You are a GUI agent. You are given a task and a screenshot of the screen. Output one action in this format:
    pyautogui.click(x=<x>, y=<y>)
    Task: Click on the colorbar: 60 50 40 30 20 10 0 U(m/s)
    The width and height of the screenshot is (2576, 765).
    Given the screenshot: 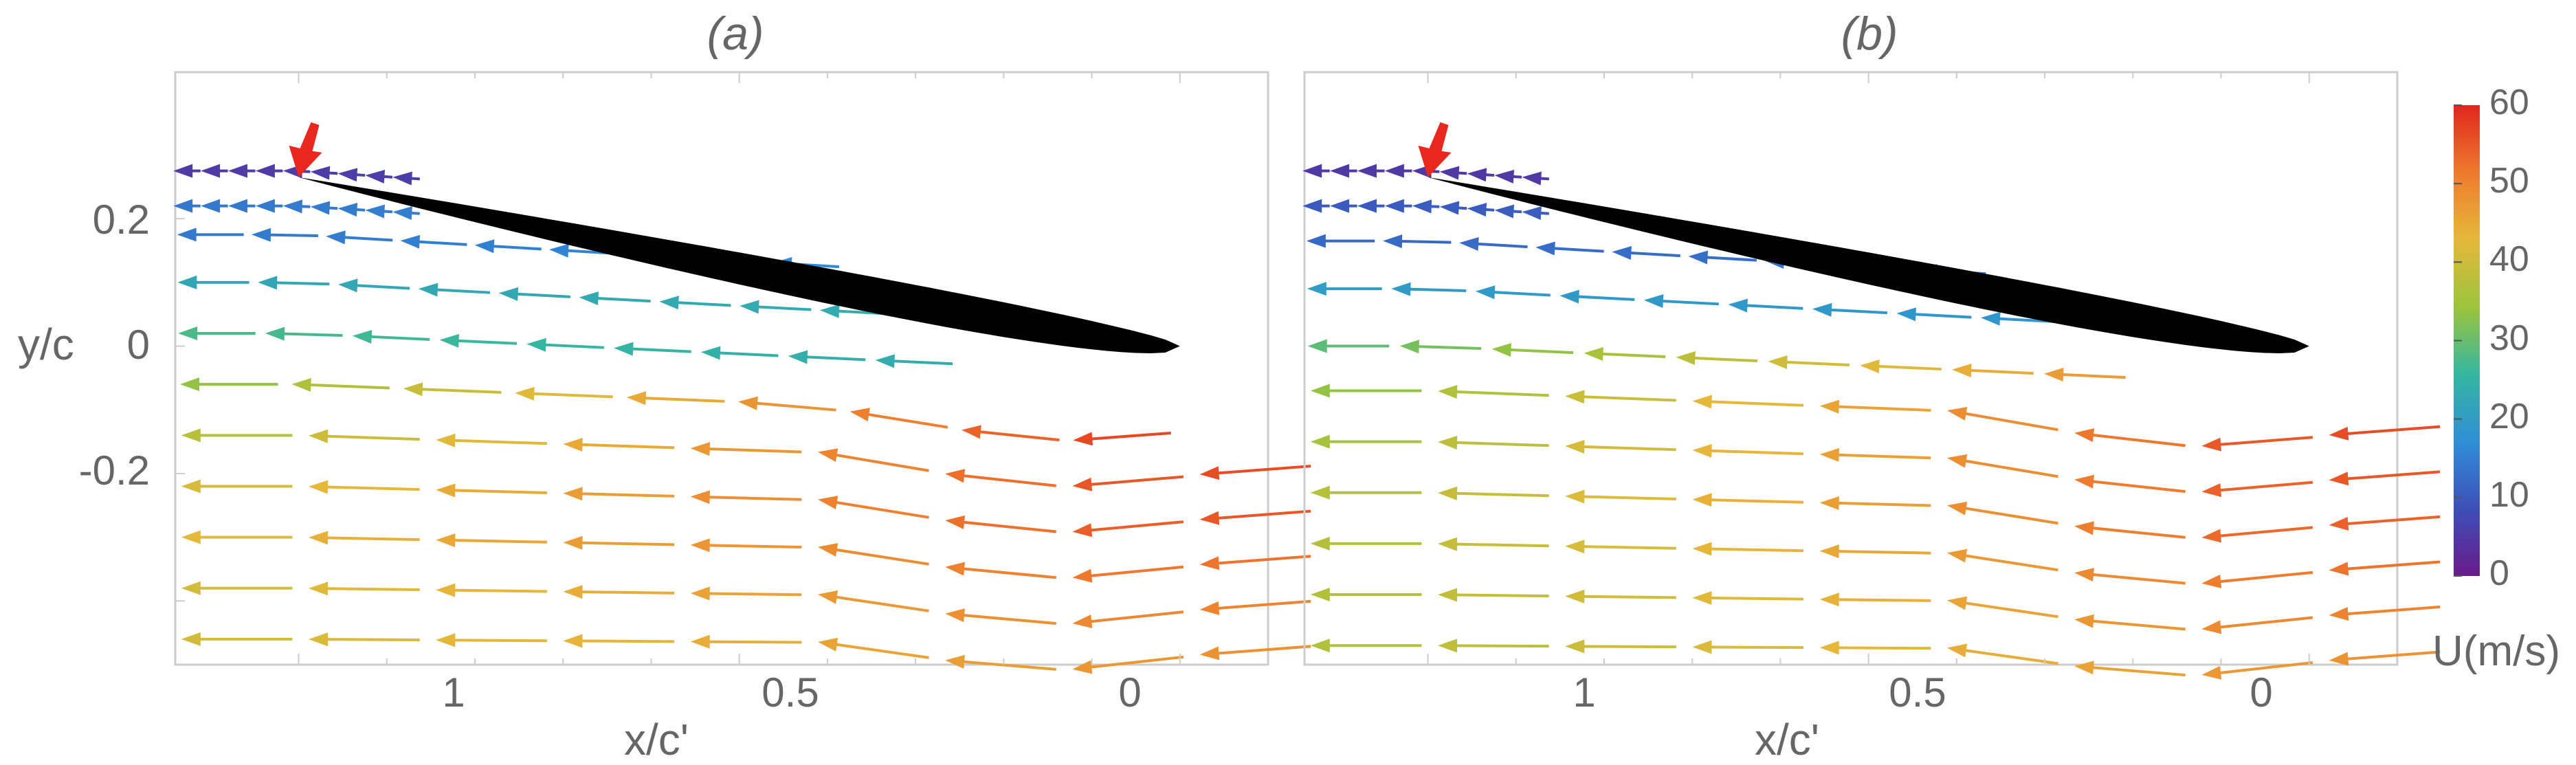 What is the action you would take?
    pyautogui.click(x=2496, y=378)
    